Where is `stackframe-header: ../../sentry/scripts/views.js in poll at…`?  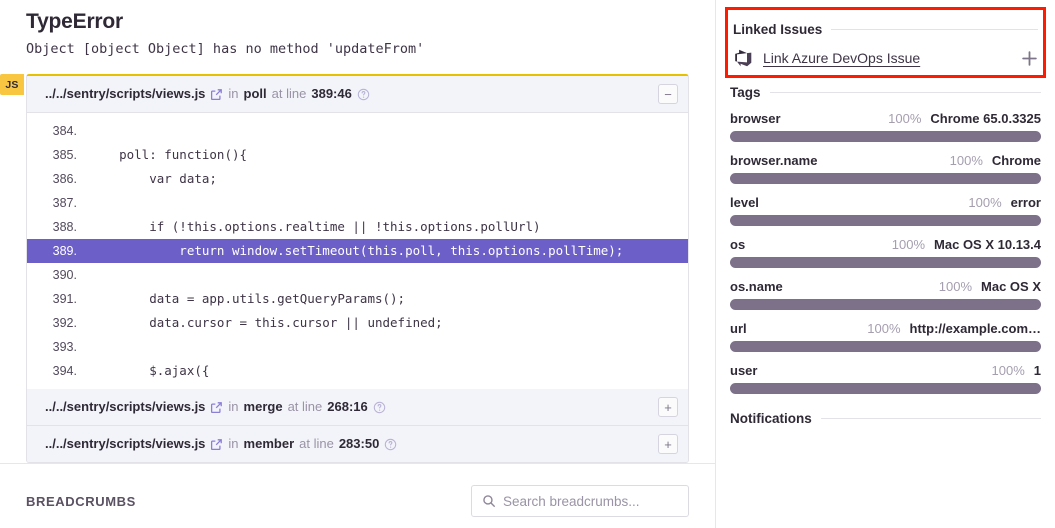
stackframe-header: ../../sentry/scripts/views.js in poll at… is located at coordinates (357, 94).